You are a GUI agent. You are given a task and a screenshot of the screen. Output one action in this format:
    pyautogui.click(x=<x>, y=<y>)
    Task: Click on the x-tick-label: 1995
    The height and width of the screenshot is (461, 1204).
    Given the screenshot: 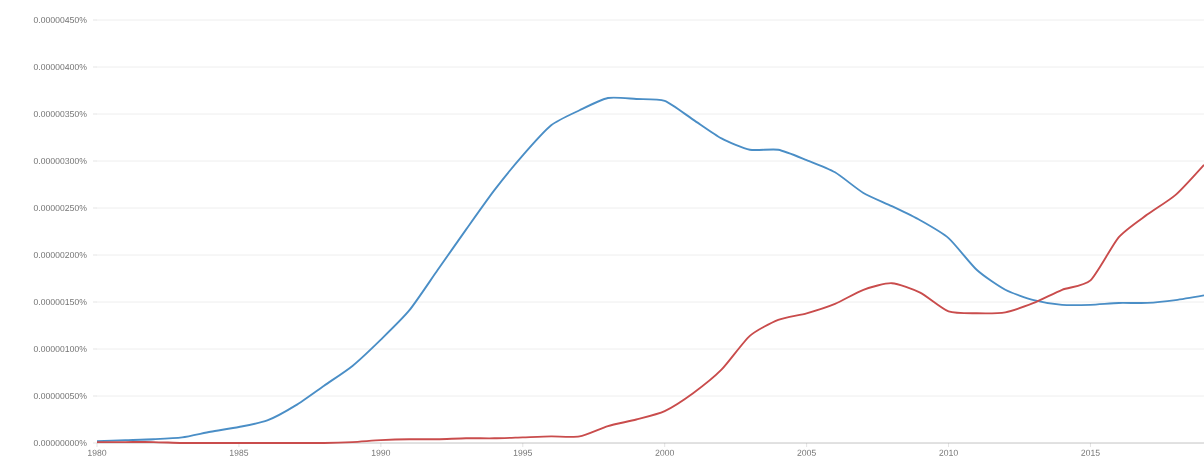 What is the action you would take?
    pyautogui.click(x=523, y=452)
    